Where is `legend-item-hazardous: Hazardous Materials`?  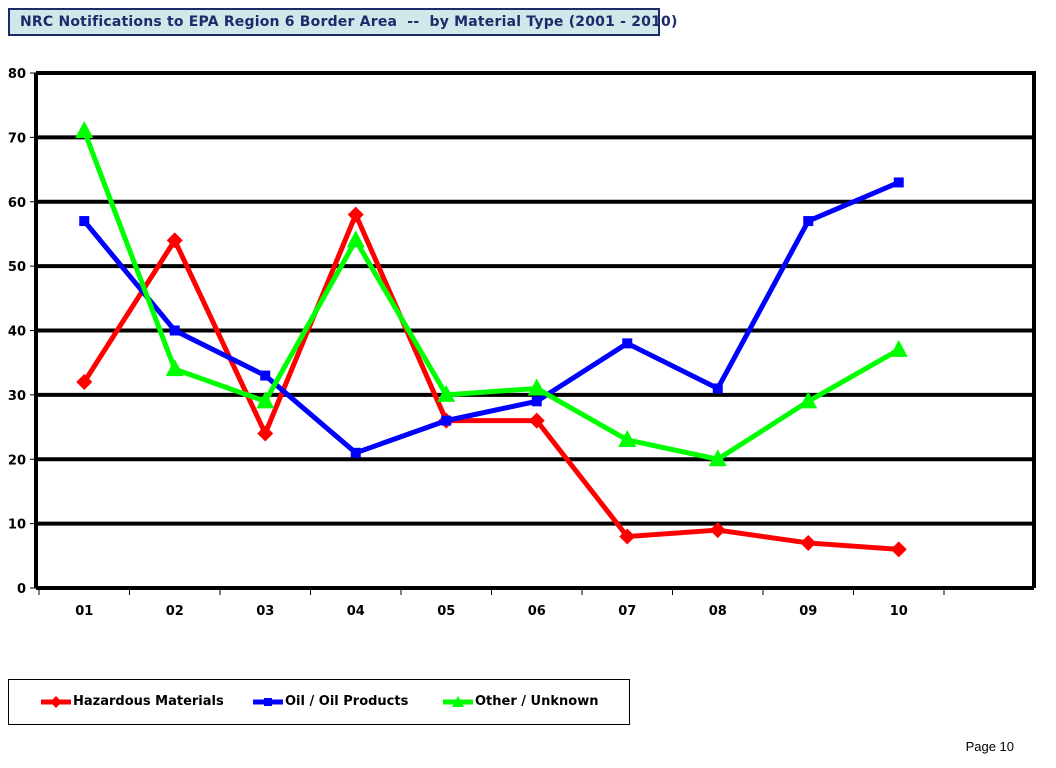 legend-item-hazardous: Hazardous Materials is located at coordinates (131, 701).